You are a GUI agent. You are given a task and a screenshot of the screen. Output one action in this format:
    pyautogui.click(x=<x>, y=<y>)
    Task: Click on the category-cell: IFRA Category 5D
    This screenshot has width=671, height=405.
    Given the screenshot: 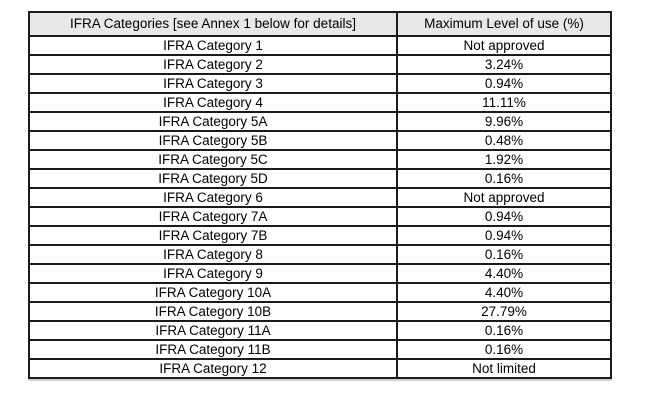 What is the action you would take?
    pyautogui.click(x=213, y=178)
    